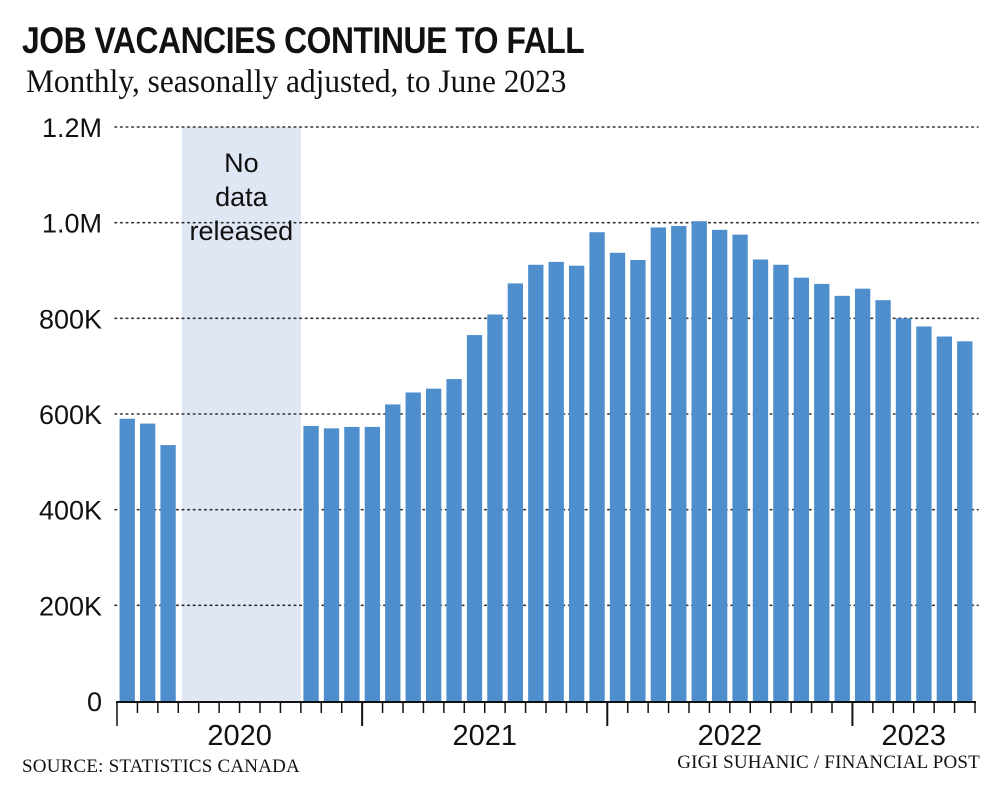 Image resolution: width=1000 pixels, height=797 pixels. I want to click on no-data-band, so click(241, 414).